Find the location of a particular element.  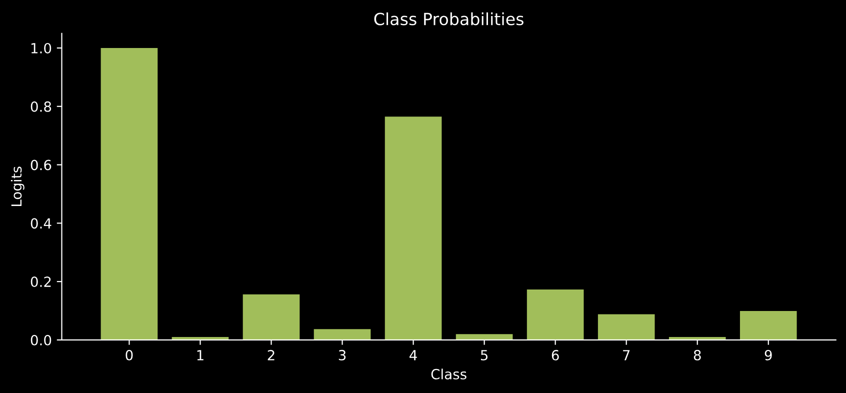

x-axis-title: Class is located at coordinates (448, 374).